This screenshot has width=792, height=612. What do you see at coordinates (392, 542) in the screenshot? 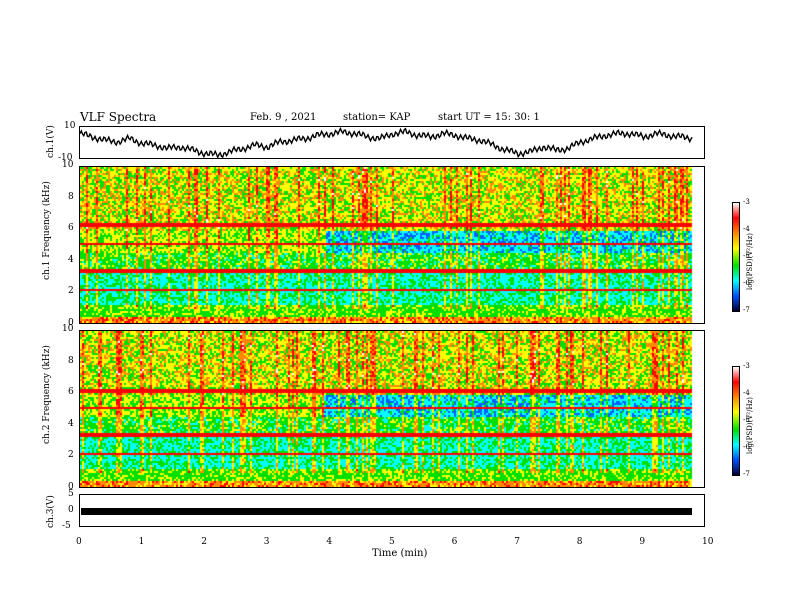
I see `xtick-label: 5` at bounding box center [392, 542].